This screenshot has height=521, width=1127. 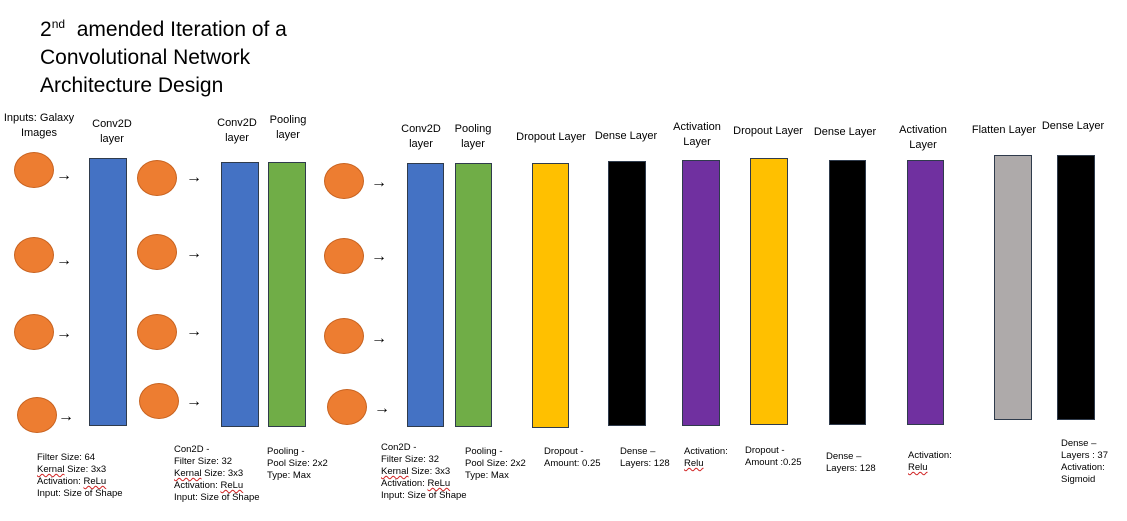 I want to click on dense2-layer-bar, so click(x=847, y=292).